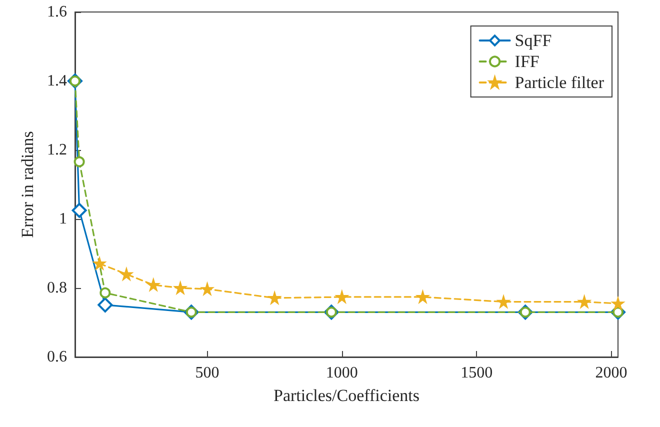  I want to click on legend-label: Particle filter, so click(559, 82).